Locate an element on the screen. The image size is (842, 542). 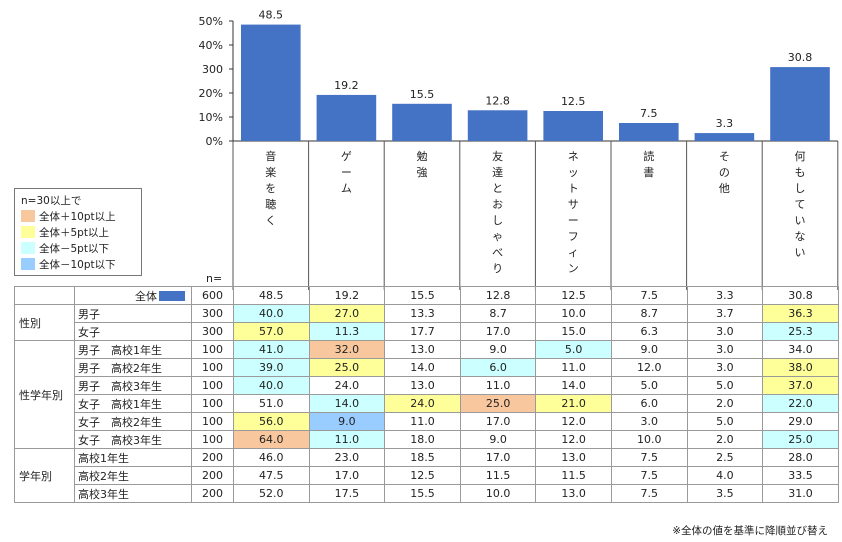
value-cell: 32.0 is located at coordinates (347, 349).